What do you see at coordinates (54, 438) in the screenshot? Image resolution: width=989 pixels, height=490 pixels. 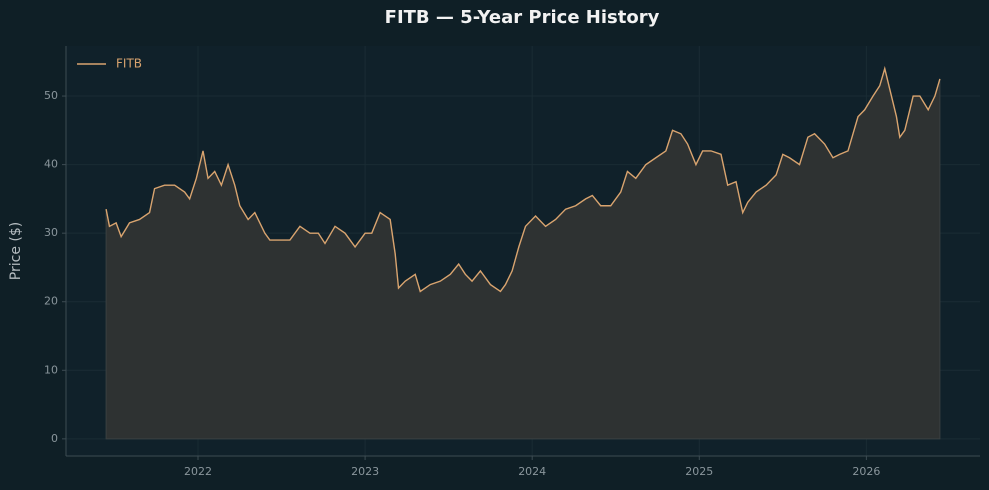 I see `y-tick-label: 0` at bounding box center [54, 438].